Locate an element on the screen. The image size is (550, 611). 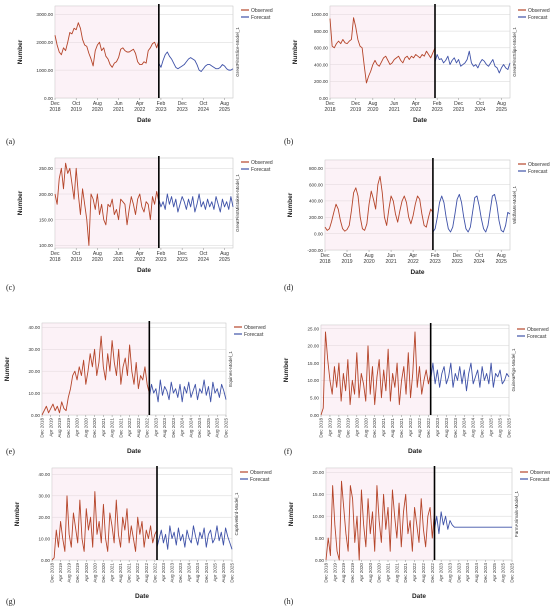
x-tick-label: 2019 is located at coordinates (355, 110).